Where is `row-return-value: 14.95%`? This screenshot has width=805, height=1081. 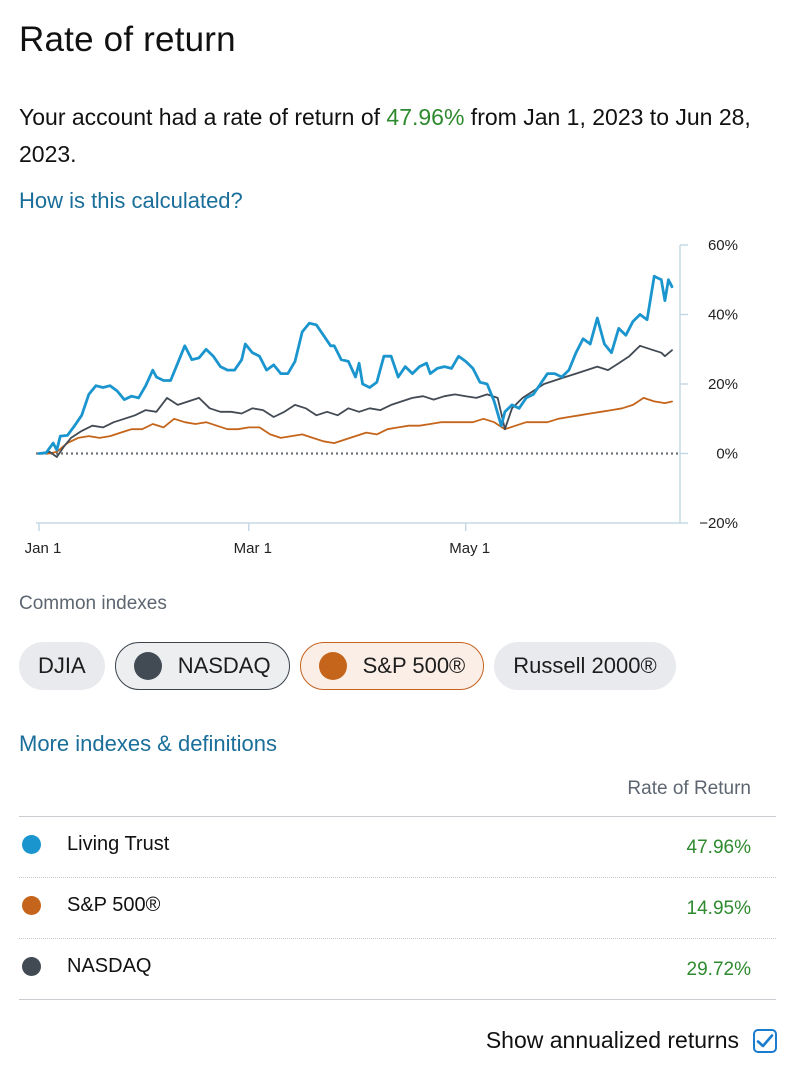 row-return-value: 14.95% is located at coordinates (718, 908).